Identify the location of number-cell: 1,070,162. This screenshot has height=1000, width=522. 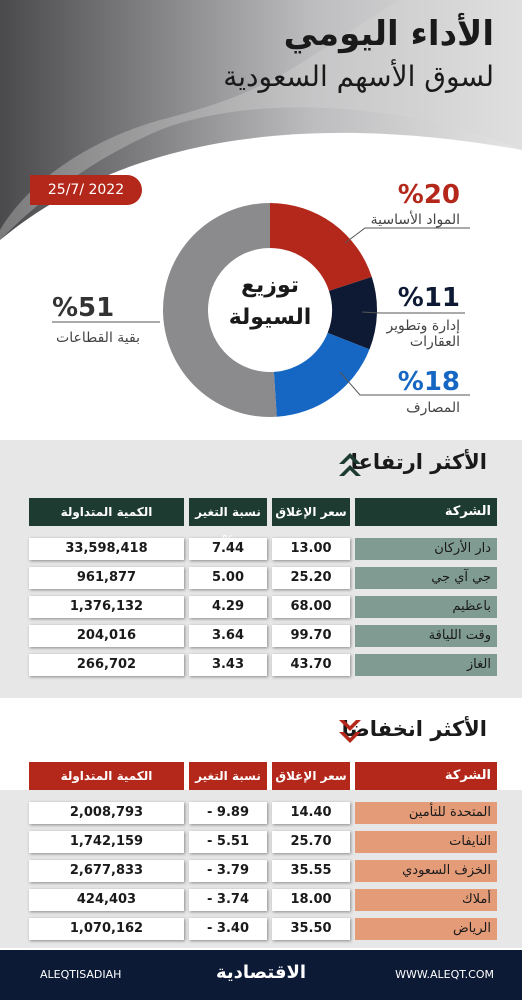
(106, 929).